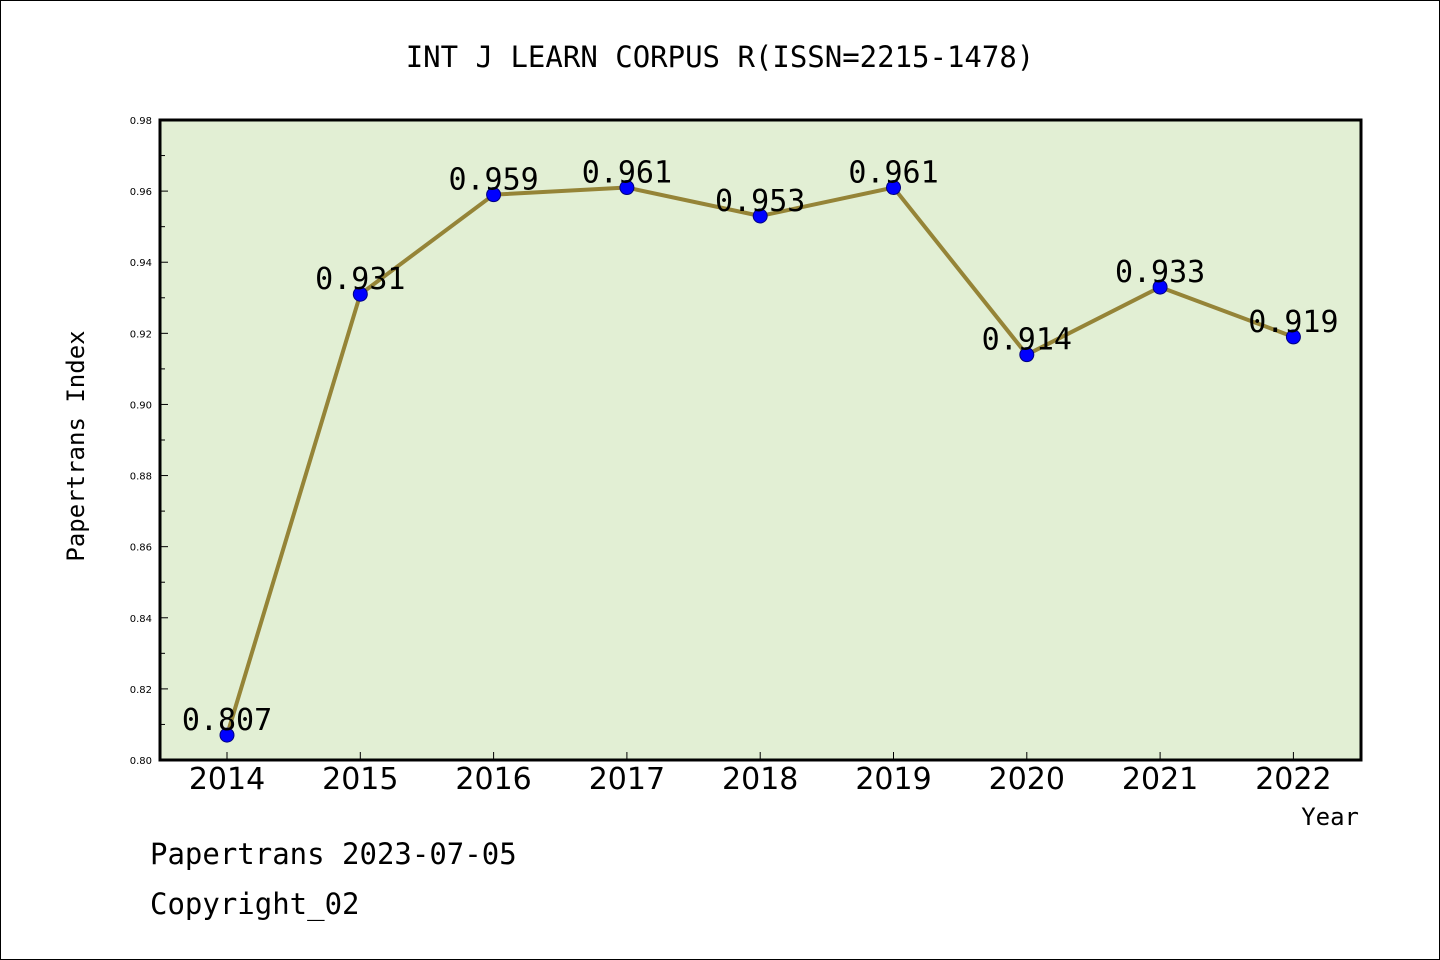  Describe the element at coordinates (1160, 779) in the screenshot. I see `x-tick-label: 2021` at that location.